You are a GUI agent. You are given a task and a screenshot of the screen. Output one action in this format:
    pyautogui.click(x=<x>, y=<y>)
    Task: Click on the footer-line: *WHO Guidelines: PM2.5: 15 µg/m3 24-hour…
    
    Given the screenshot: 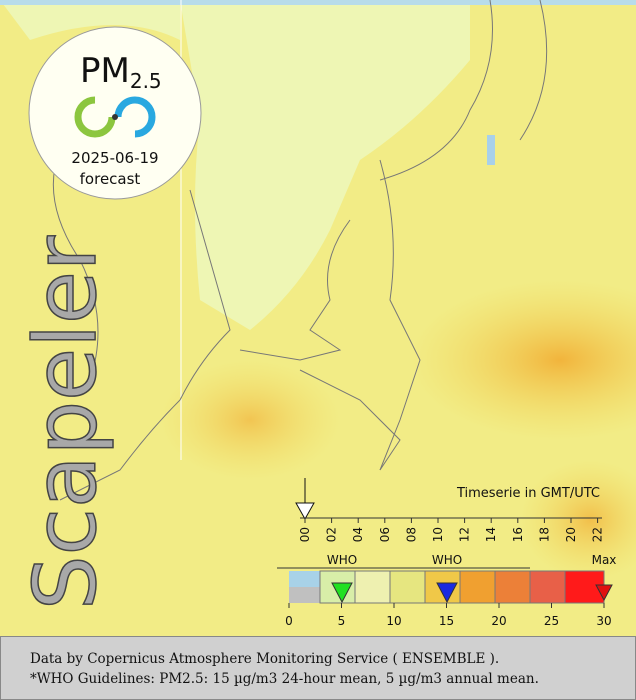 What is the action you would take?
    pyautogui.click(x=284, y=679)
    